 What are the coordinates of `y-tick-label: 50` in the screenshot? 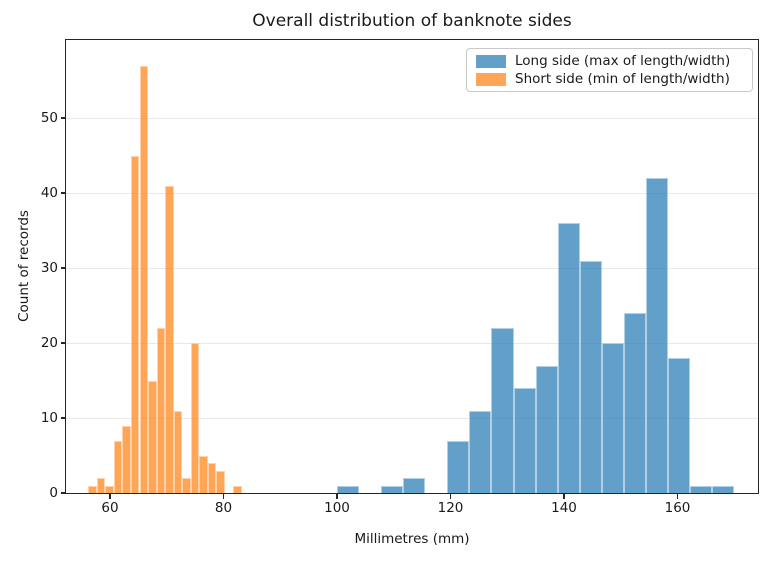 It's located at (49, 118).